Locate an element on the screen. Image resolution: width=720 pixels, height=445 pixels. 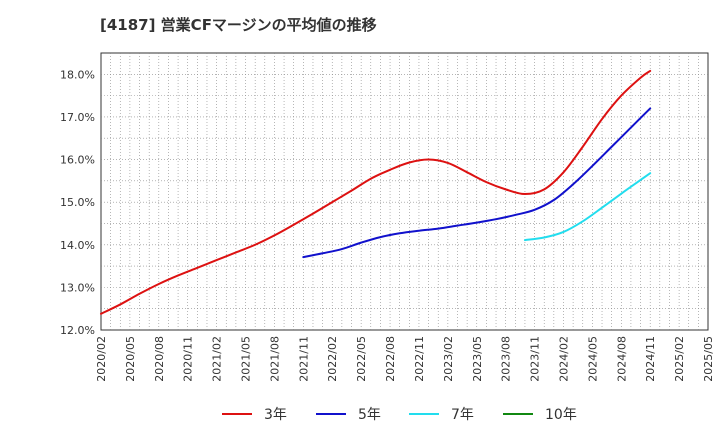
x-tick-label: 2023/11 is located at coordinates (535, 359).